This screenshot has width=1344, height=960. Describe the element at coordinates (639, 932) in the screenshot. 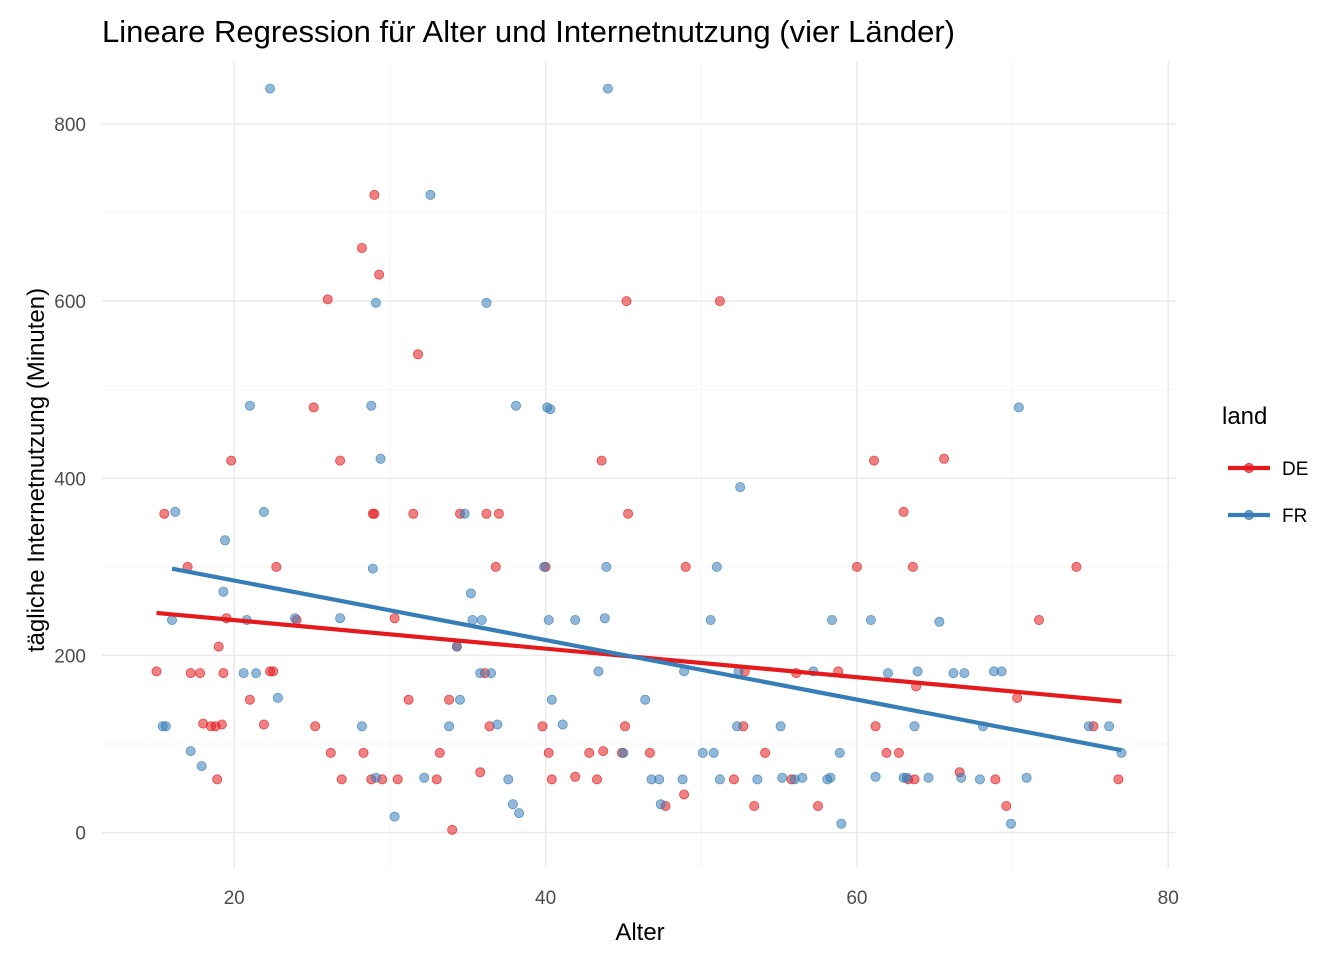

I see `x-axis-title: Alter` at that location.